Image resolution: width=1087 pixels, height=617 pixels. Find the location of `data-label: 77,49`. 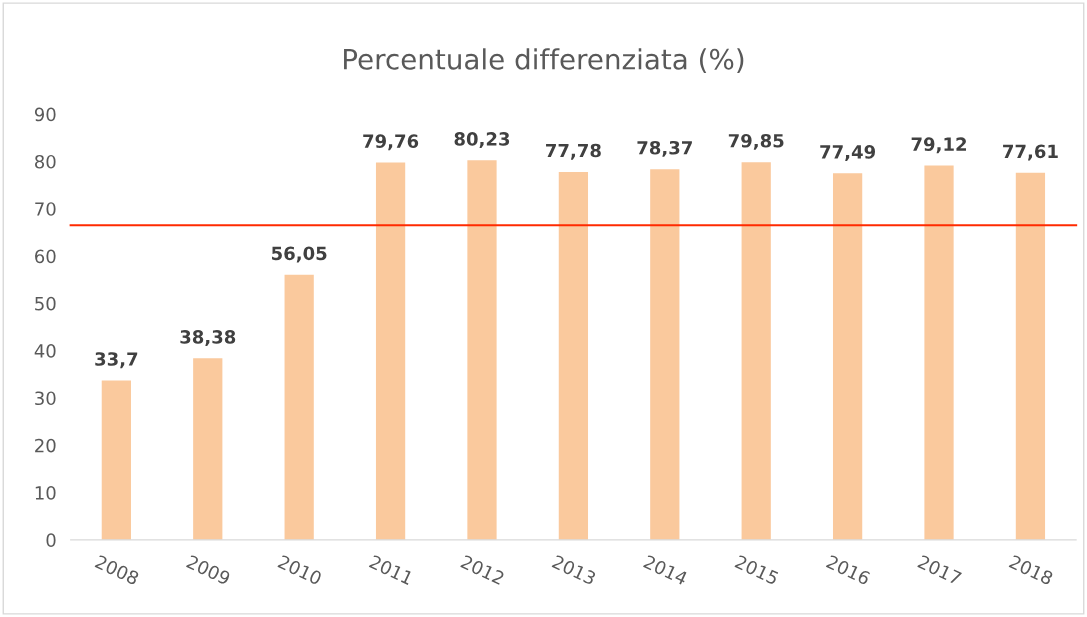

data-label: 77,49 is located at coordinates (848, 153).